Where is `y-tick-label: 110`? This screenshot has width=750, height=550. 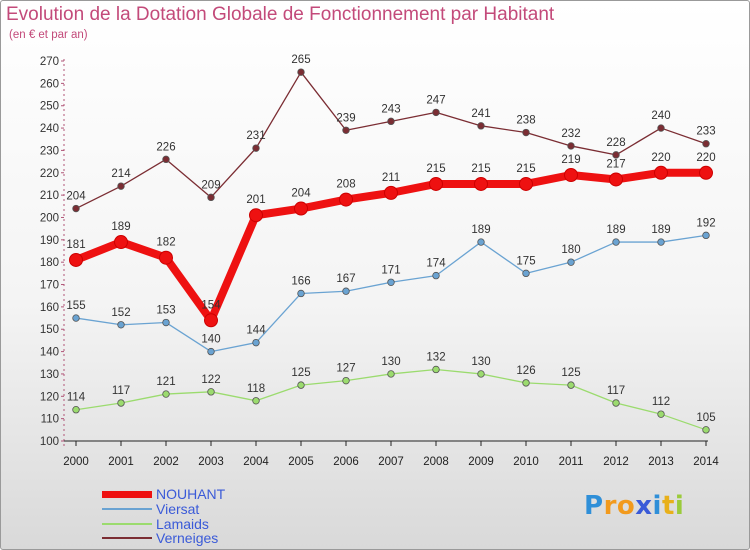
y-tick-label: 110 is located at coordinates (50, 420).